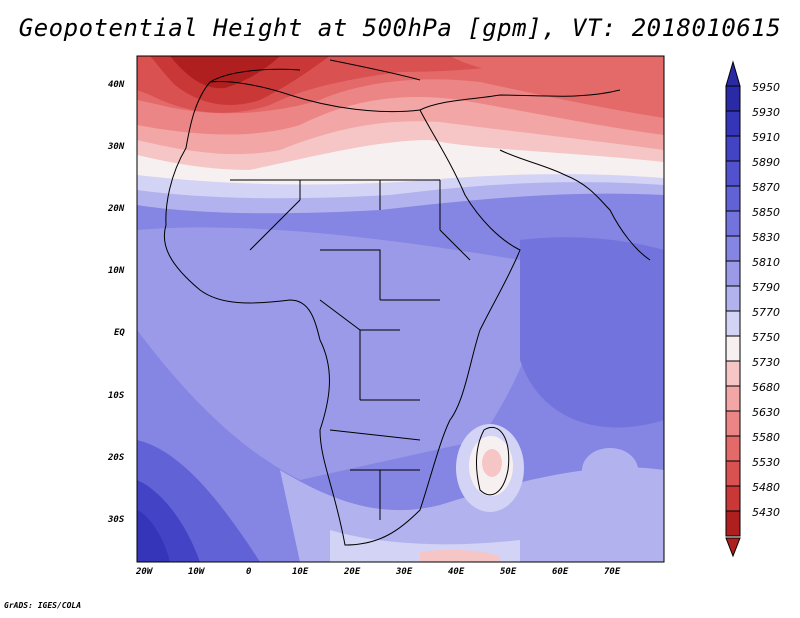  What do you see at coordinates (560, 572) in the screenshot?
I see `lon-tick-label: 60E` at bounding box center [560, 572].